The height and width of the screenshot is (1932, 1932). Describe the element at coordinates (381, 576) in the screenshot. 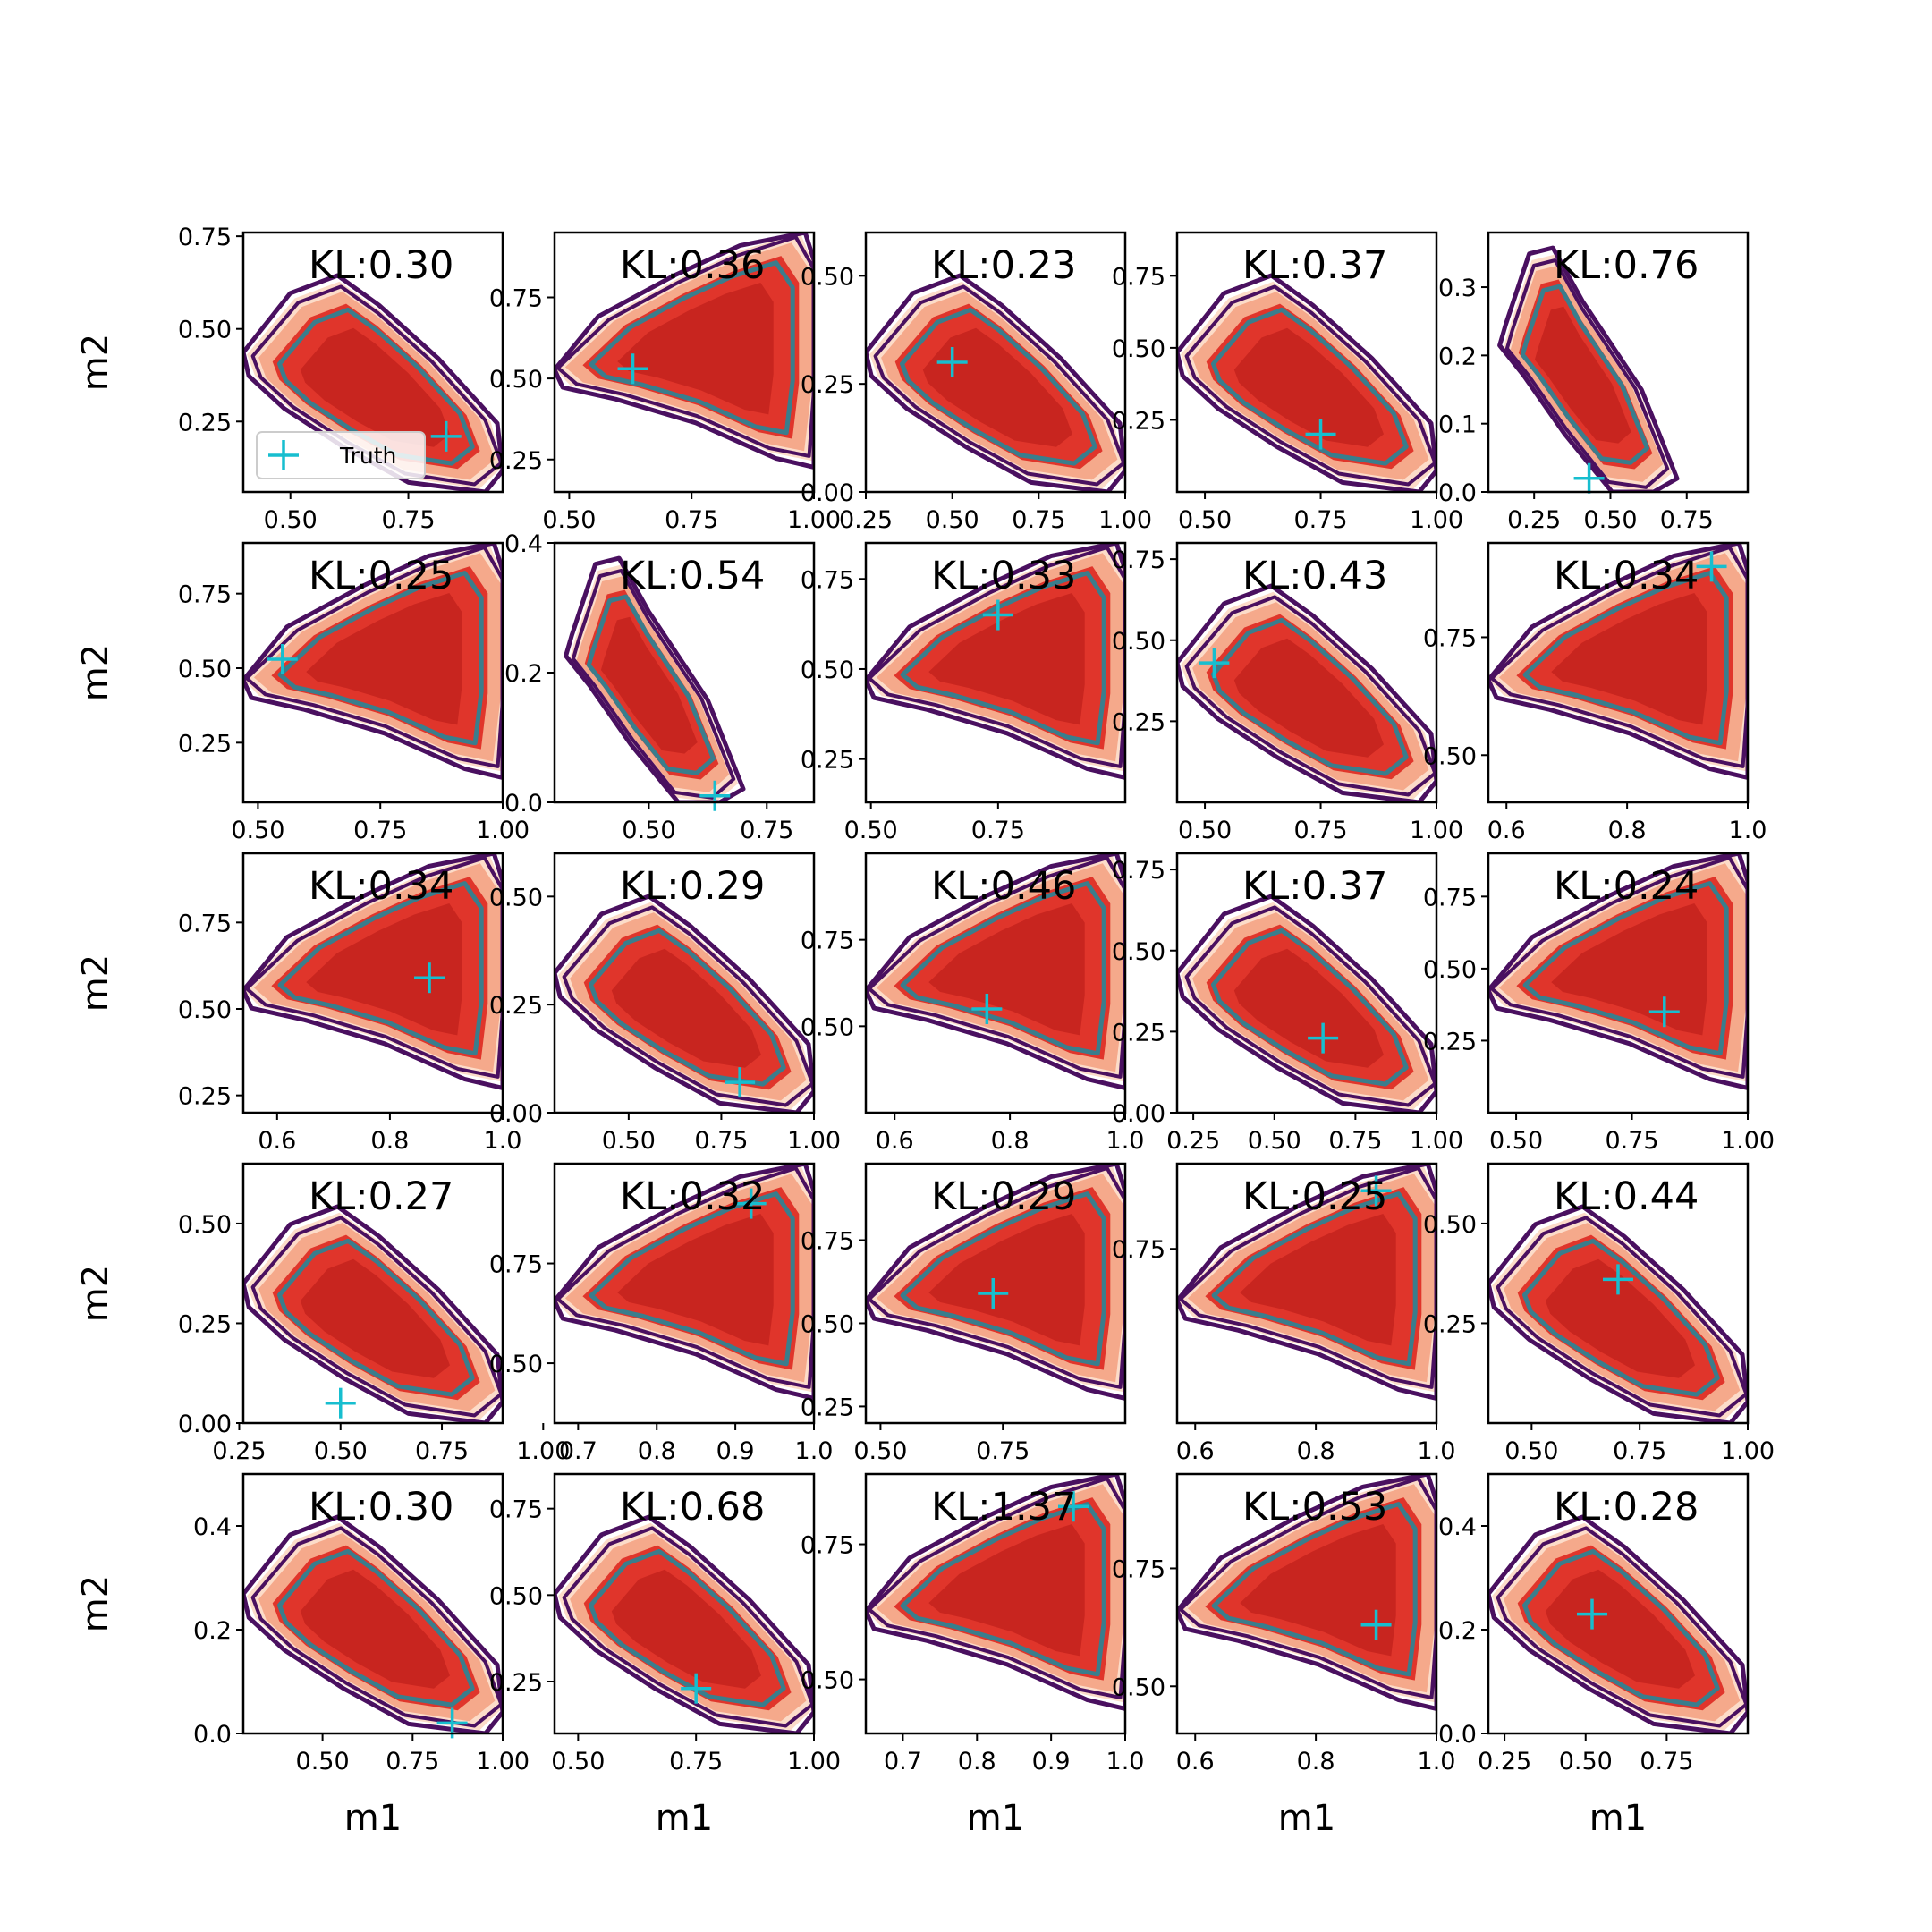

I see `kl-annotation: KL:0.25` at that location.